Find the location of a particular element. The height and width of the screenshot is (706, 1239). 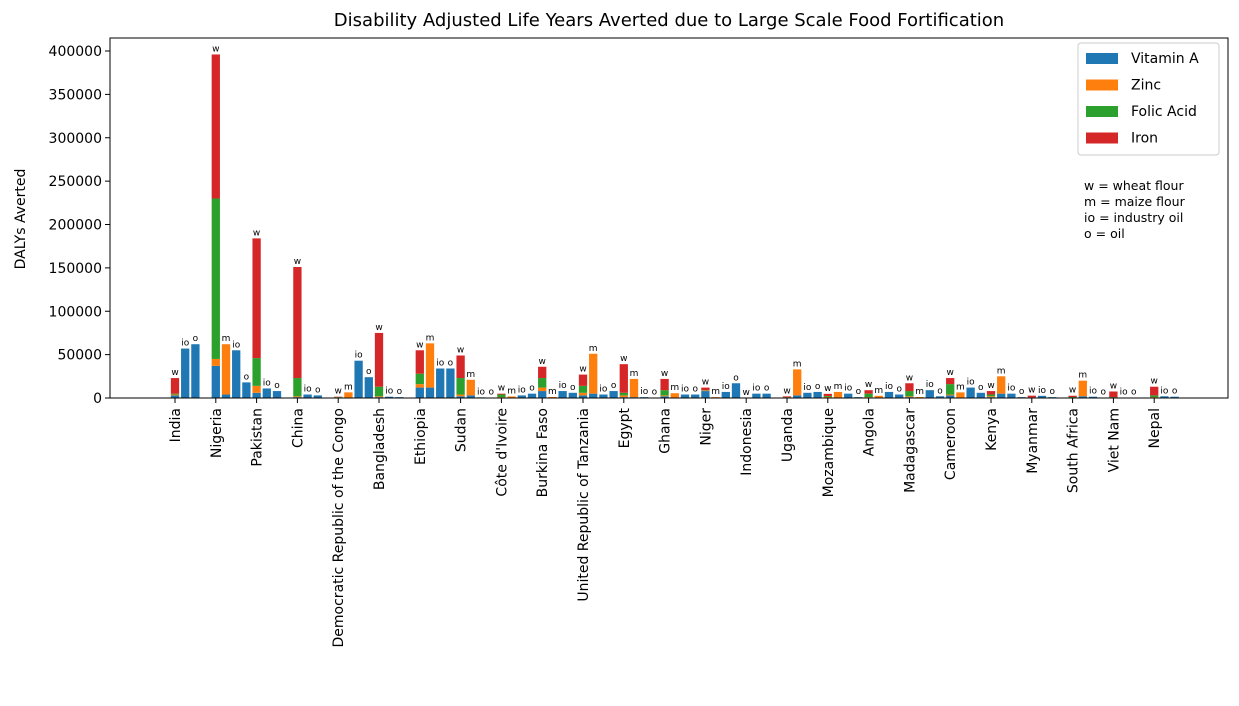

x-tick-label: Viet Nam is located at coordinates (1114, 440).